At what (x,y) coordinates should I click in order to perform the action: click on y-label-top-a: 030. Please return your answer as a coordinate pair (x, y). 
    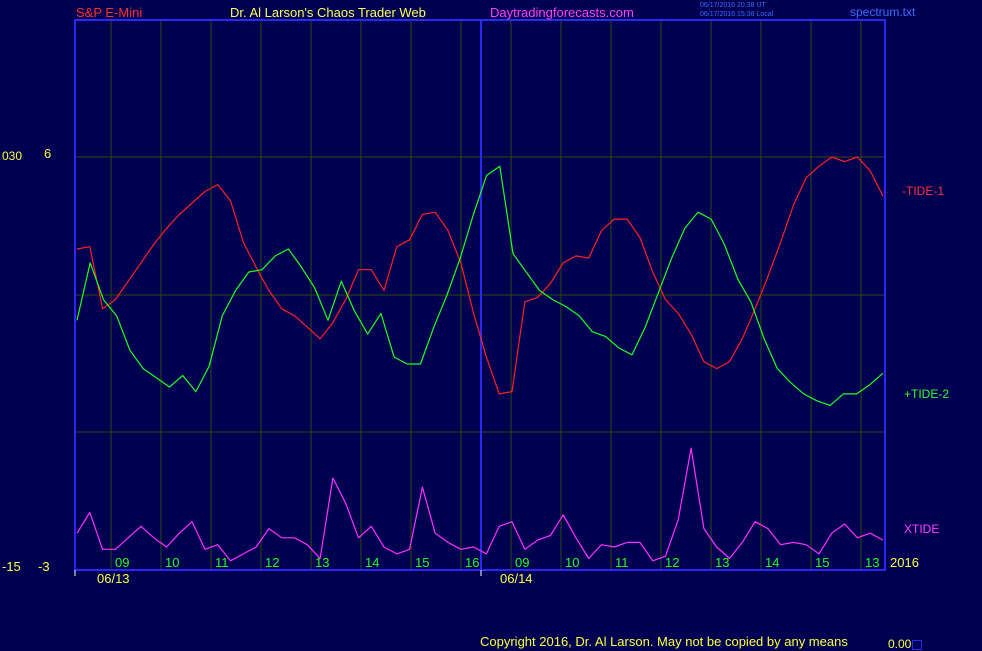
    Looking at the image, I should click on (12, 156).